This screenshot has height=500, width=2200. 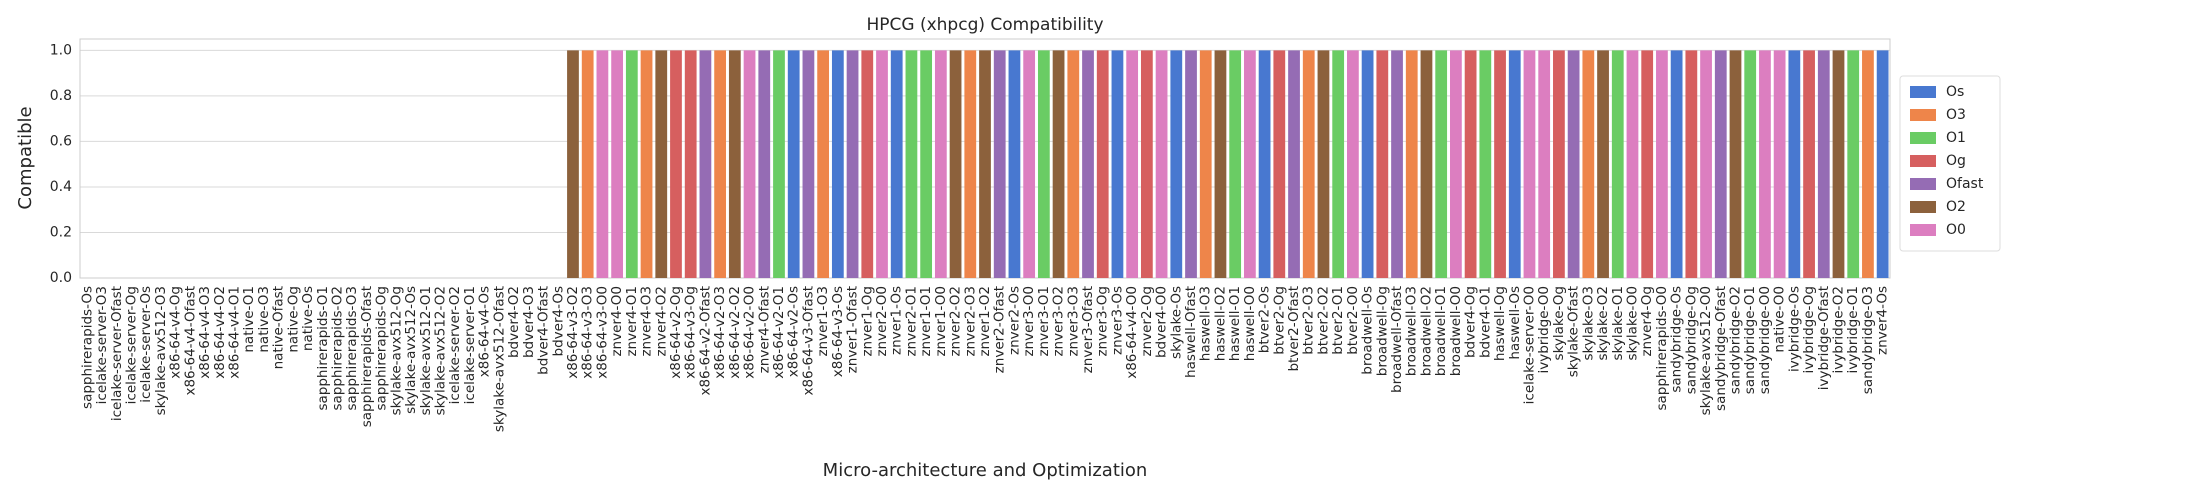 I want to click on x-tick-label: haswell-O3, so click(x=1206, y=323).